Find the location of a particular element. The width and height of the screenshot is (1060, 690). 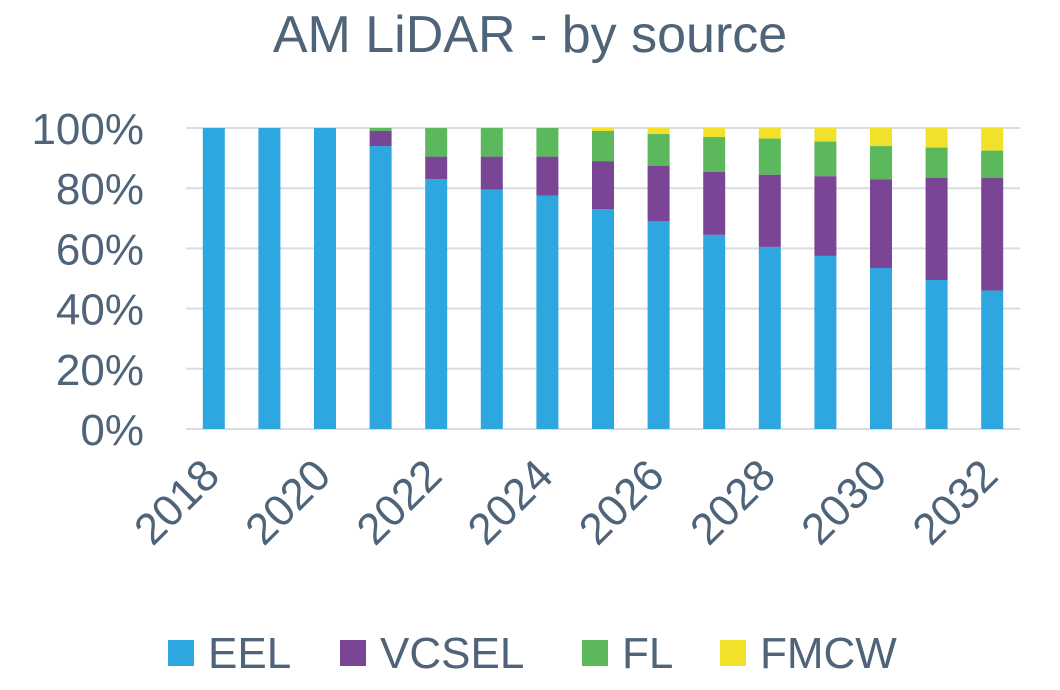

x-tick-label: 2028 is located at coordinates (733, 502).